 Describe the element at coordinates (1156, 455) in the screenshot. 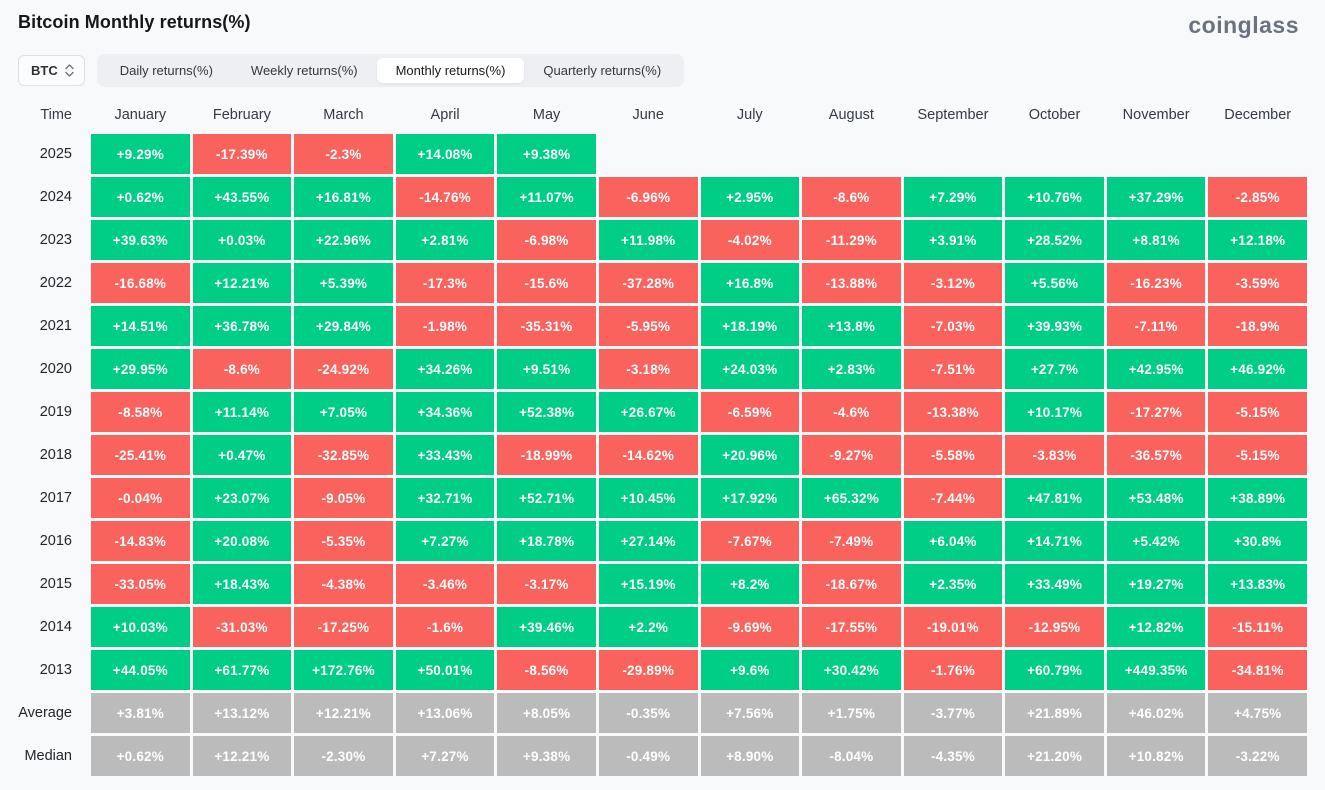

I see `return-cell: -36.57%` at that location.